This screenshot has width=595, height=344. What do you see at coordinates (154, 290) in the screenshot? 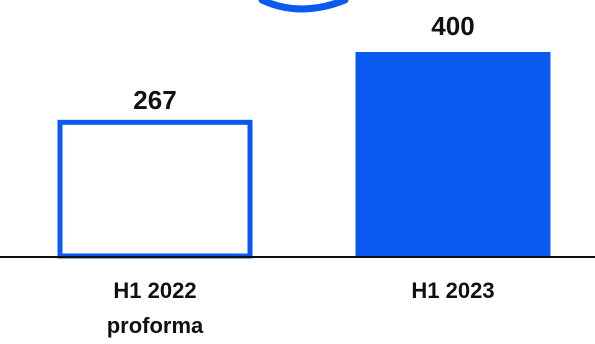
I see `category-label-h1-2022: H1 2022` at bounding box center [154, 290].